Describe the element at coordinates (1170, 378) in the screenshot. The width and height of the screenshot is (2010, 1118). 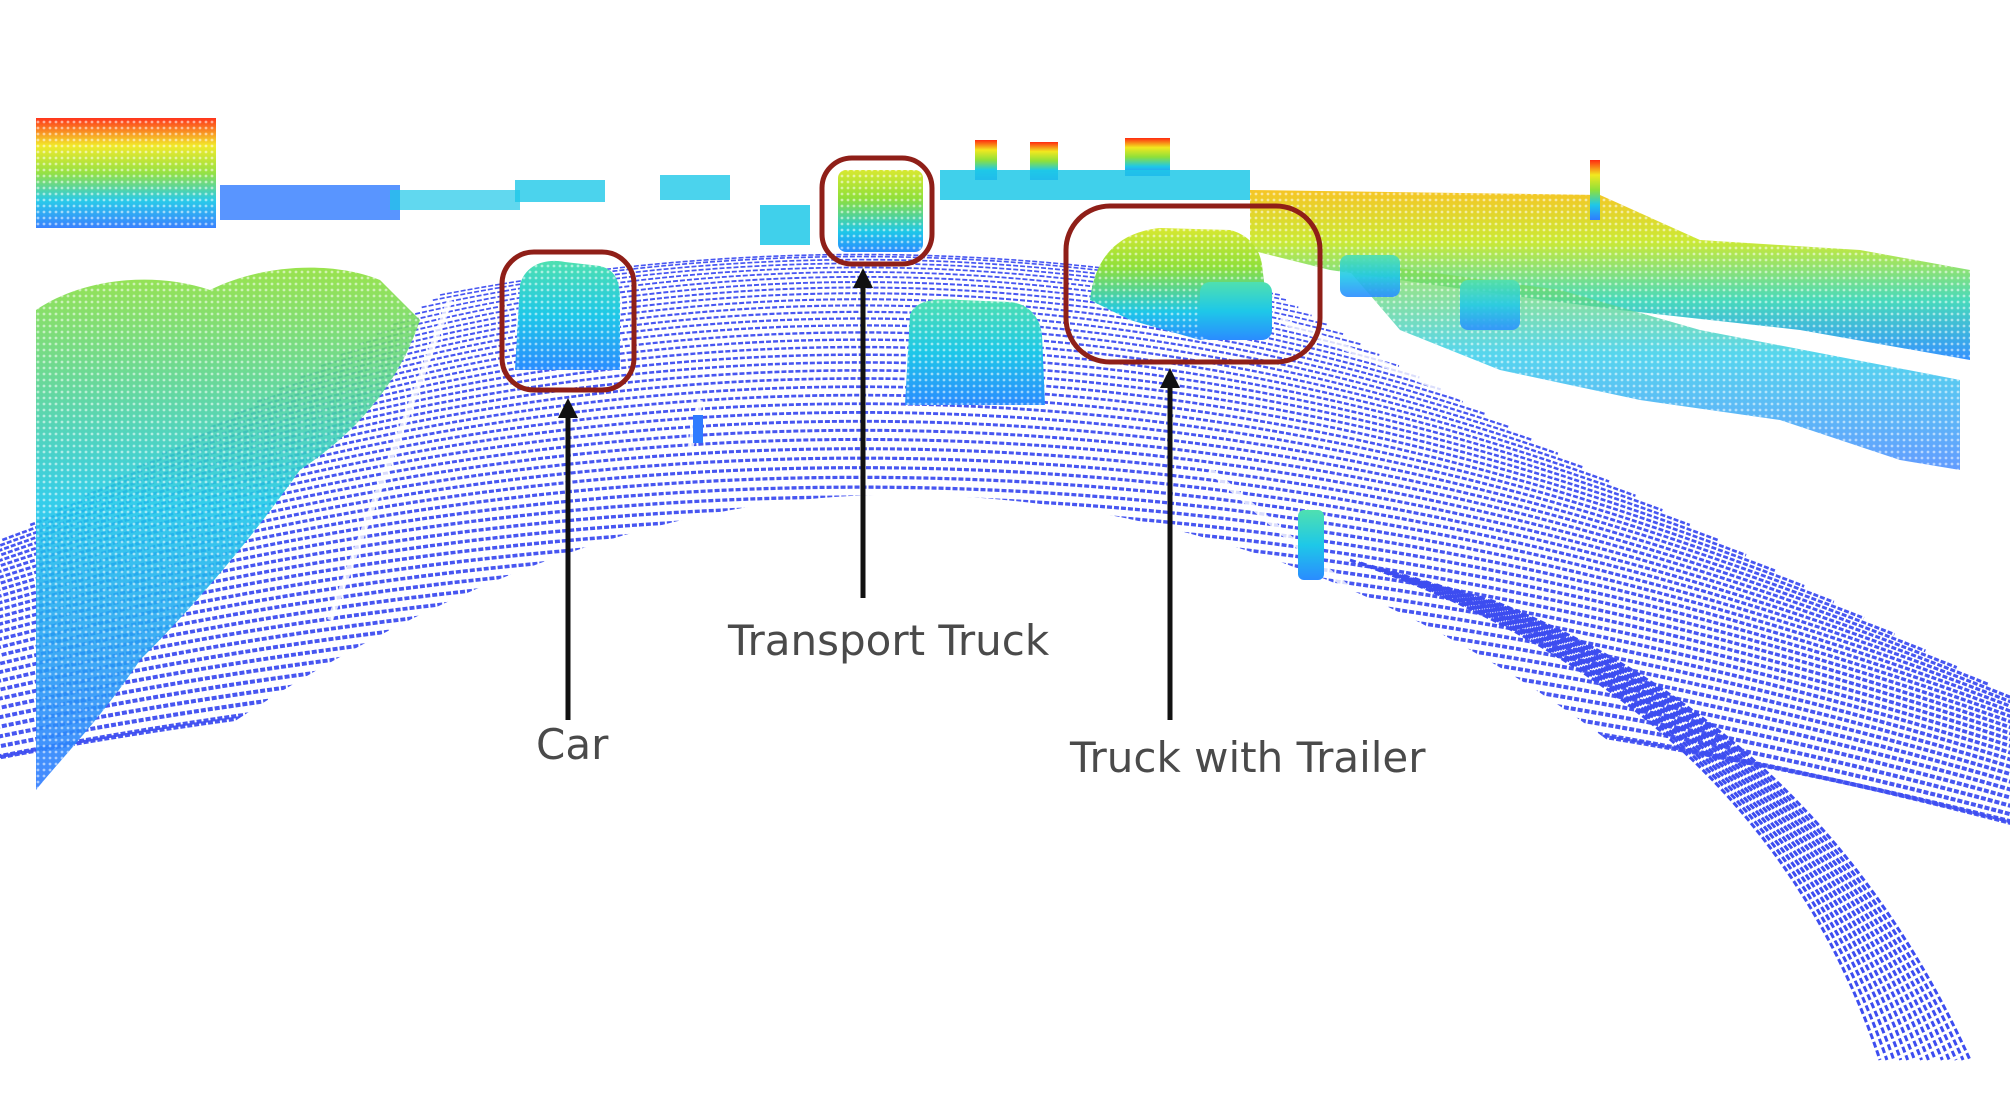
I see `truck-with-trailer-arrow-head` at that location.